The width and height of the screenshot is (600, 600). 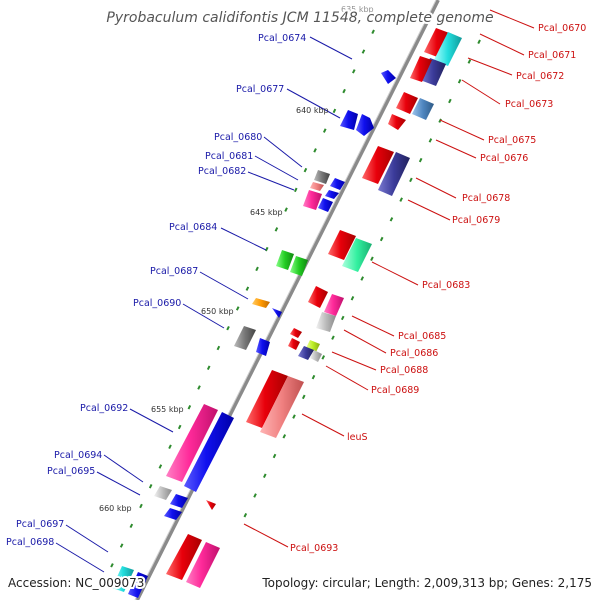 I want to click on gene-label-pcal-0683: Pcal_0683, so click(x=446, y=285).